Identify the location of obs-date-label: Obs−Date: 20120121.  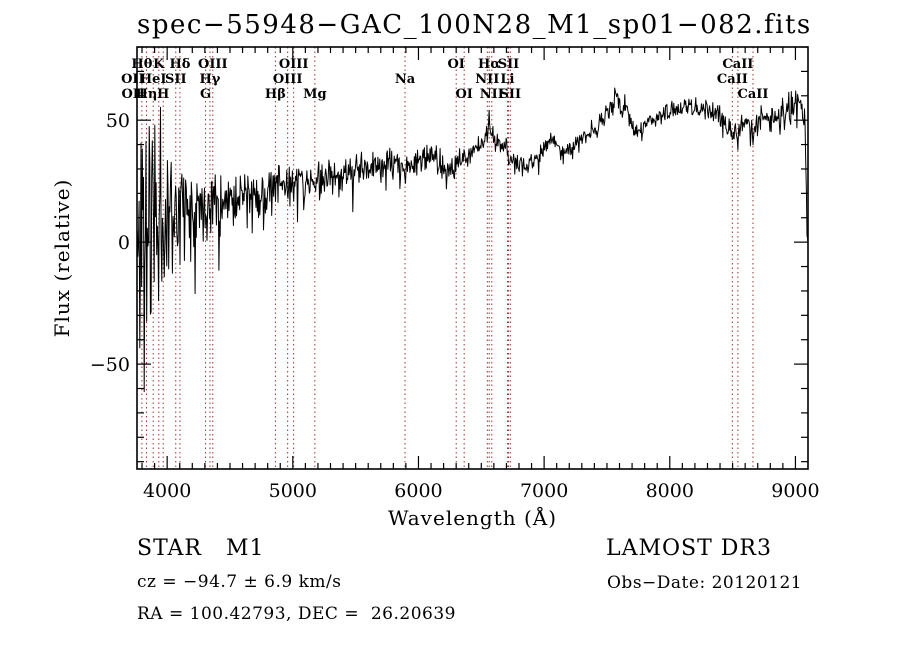
(705, 583).